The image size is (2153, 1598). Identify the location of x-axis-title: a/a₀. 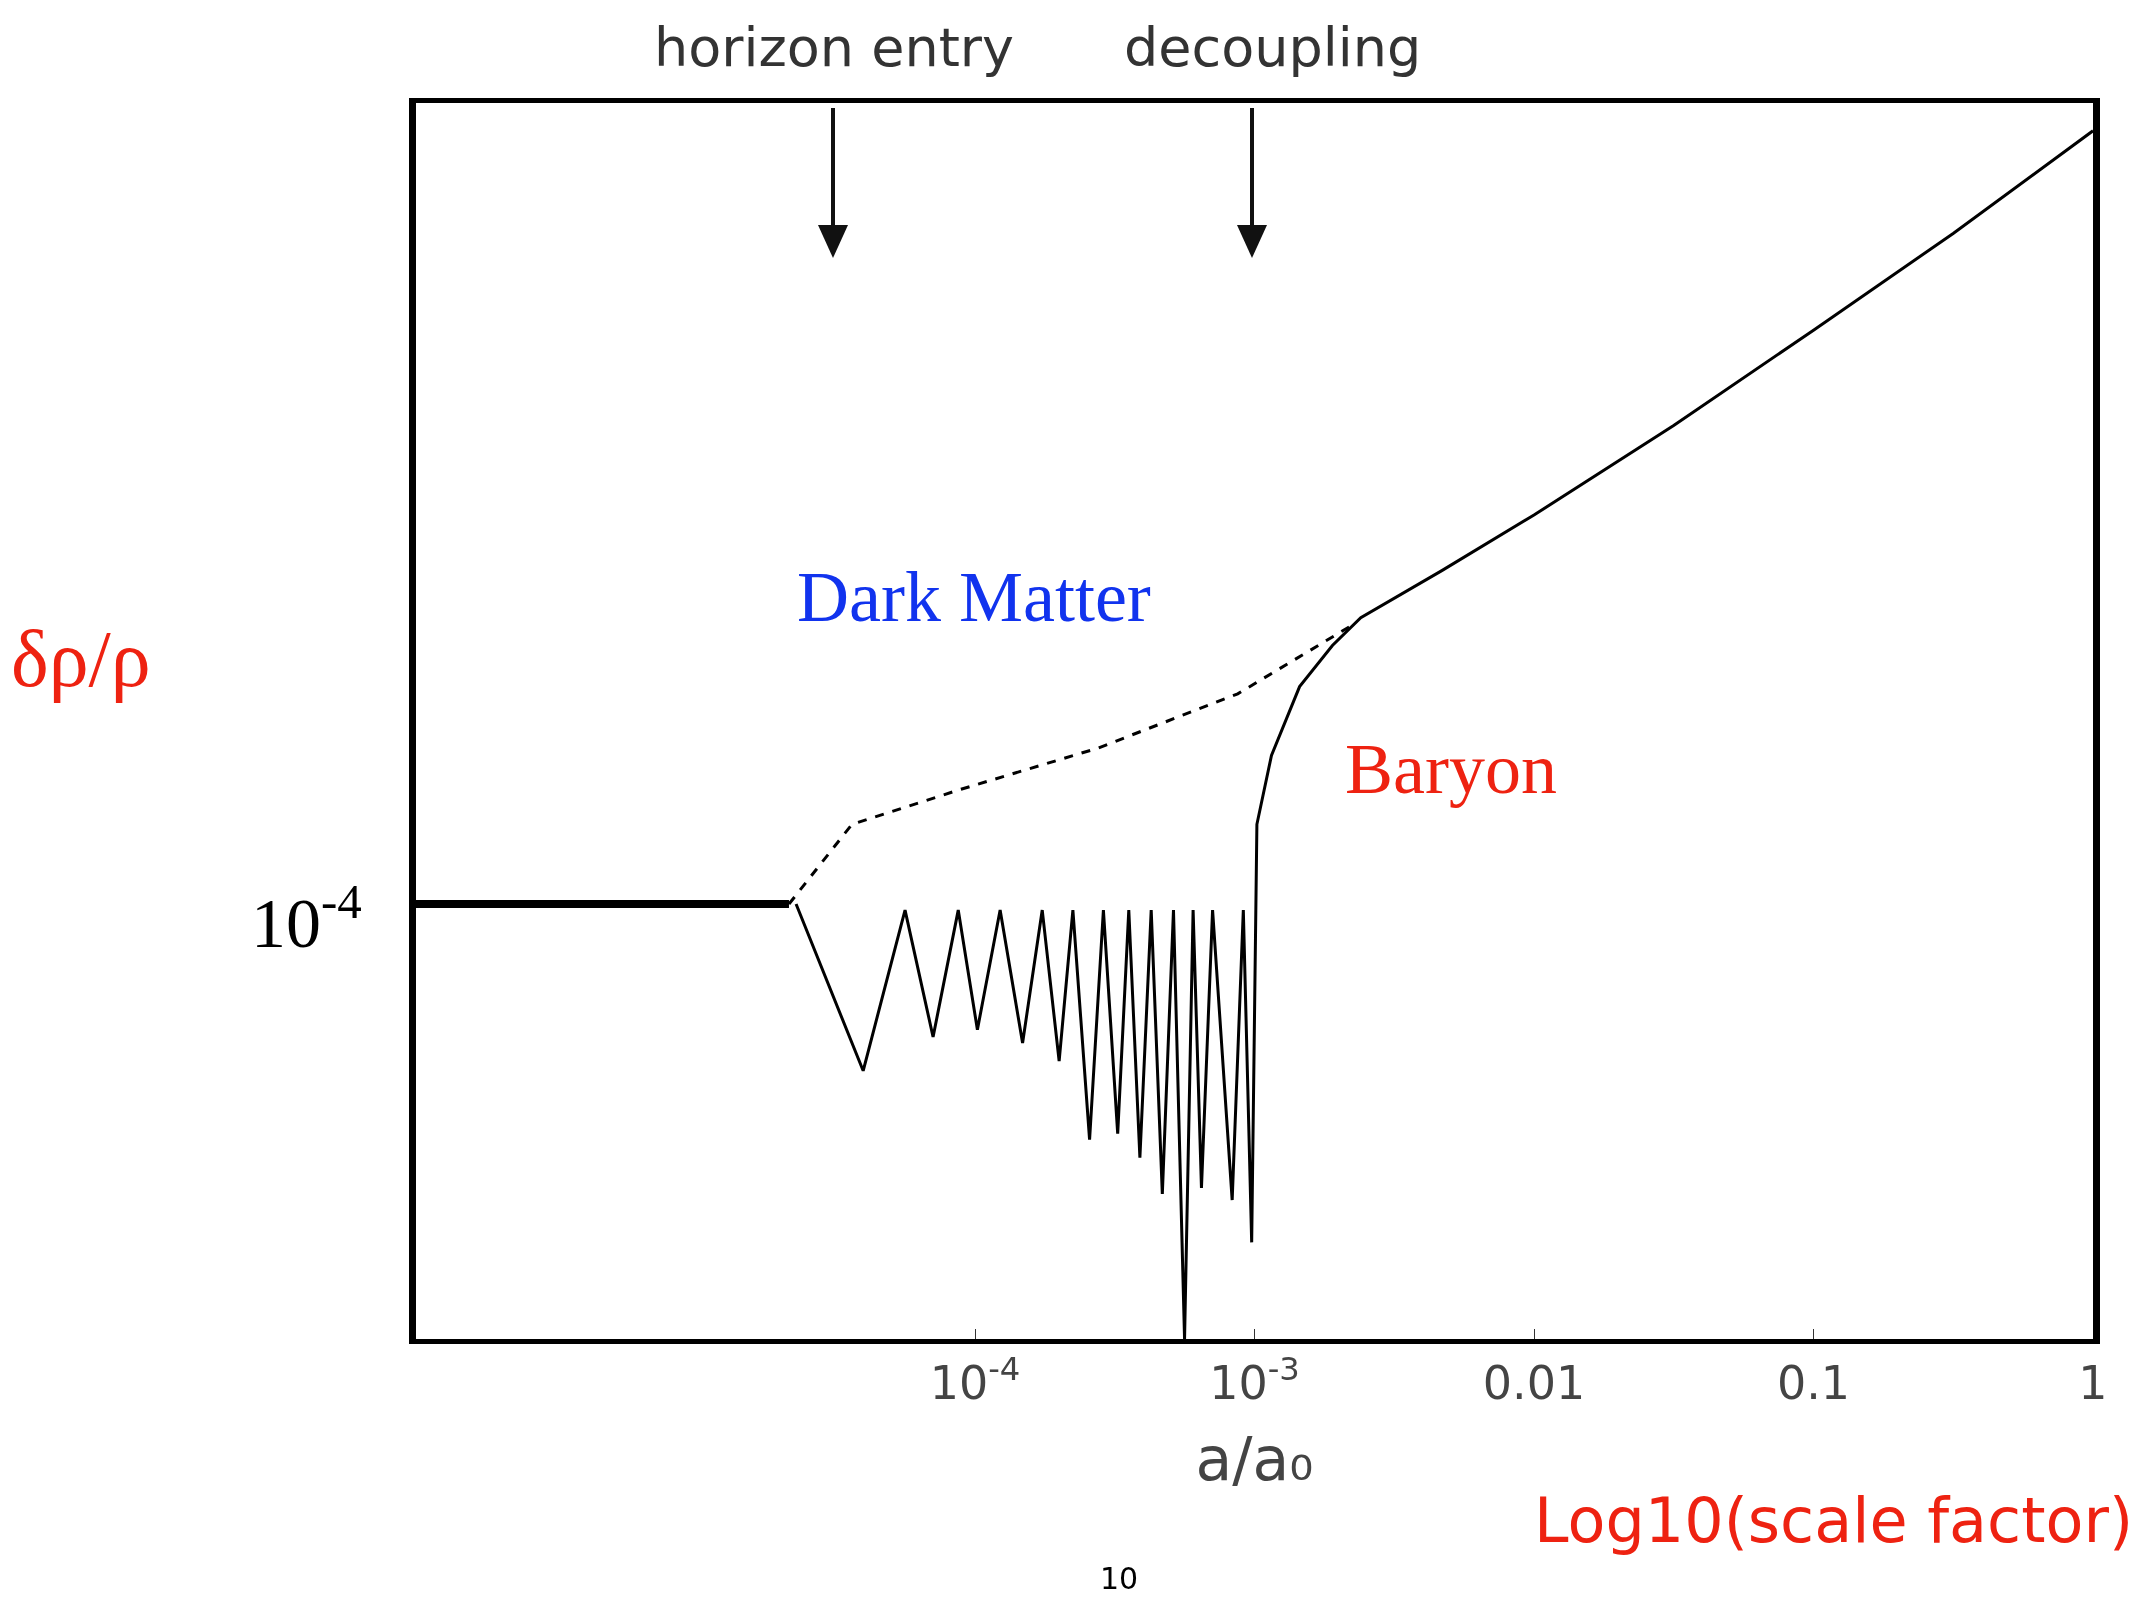
(1254, 1458).